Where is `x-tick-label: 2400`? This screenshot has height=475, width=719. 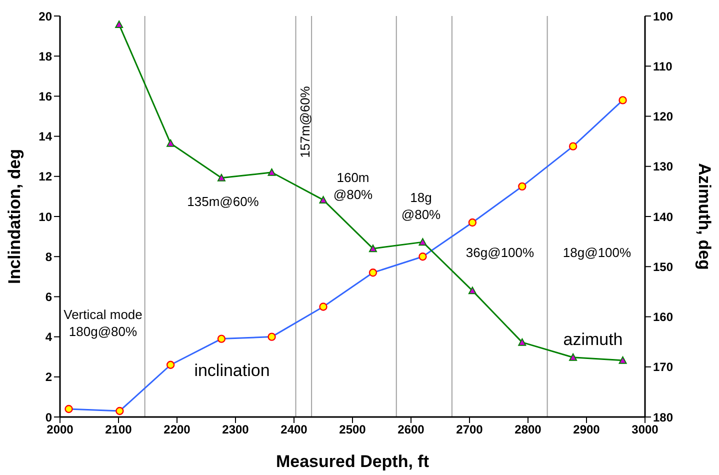 x-tick-label: 2400 is located at coordinates (294, 429).